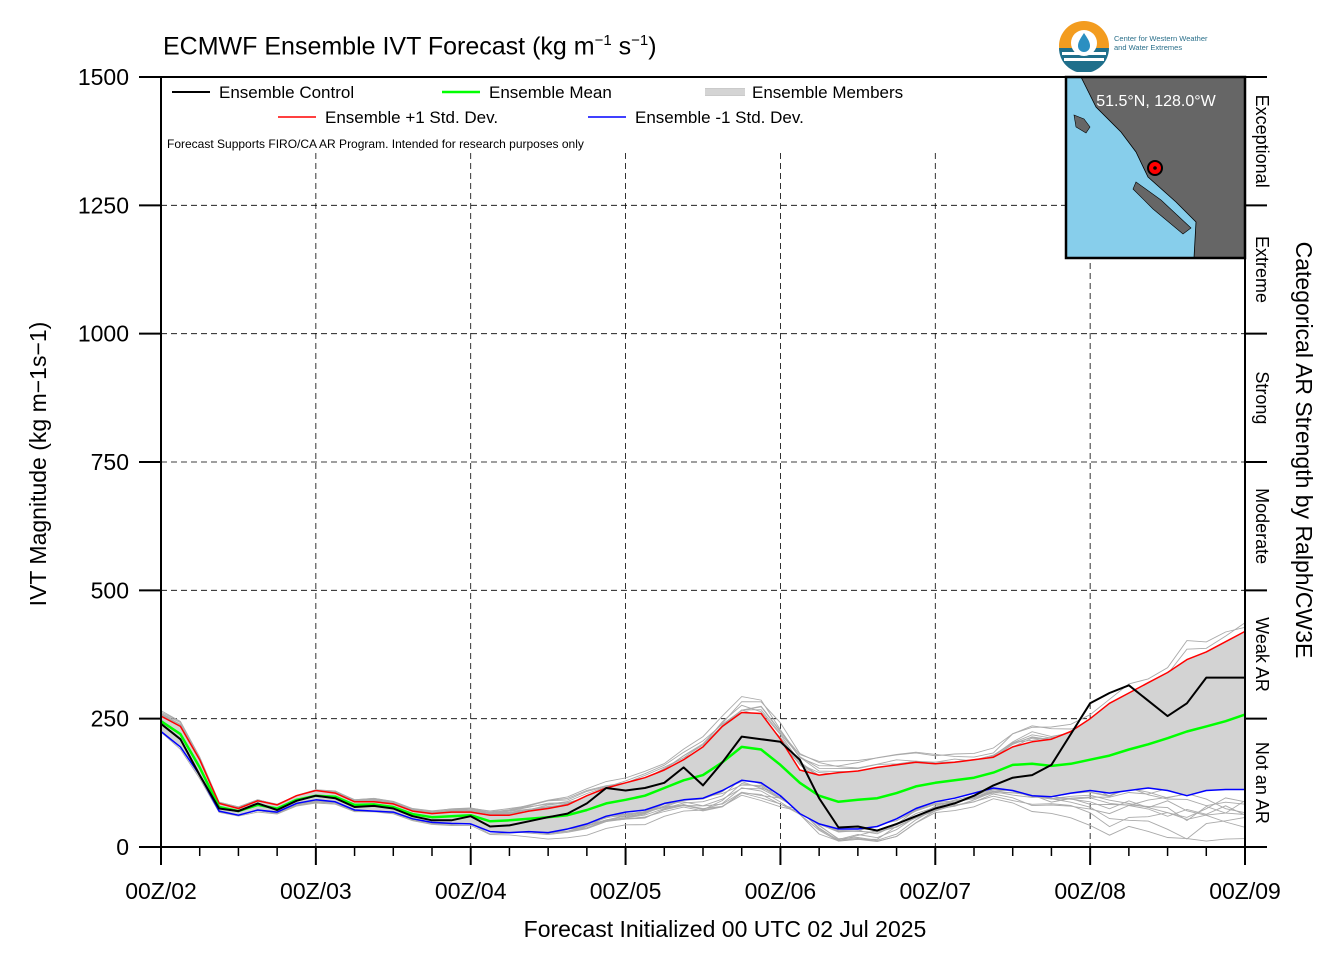 This screenshot has height=962, width=1336. Describe the element at coordinates (471, 891) in the screenshot. I see `x-tick-label: 00Z/04` at that location.